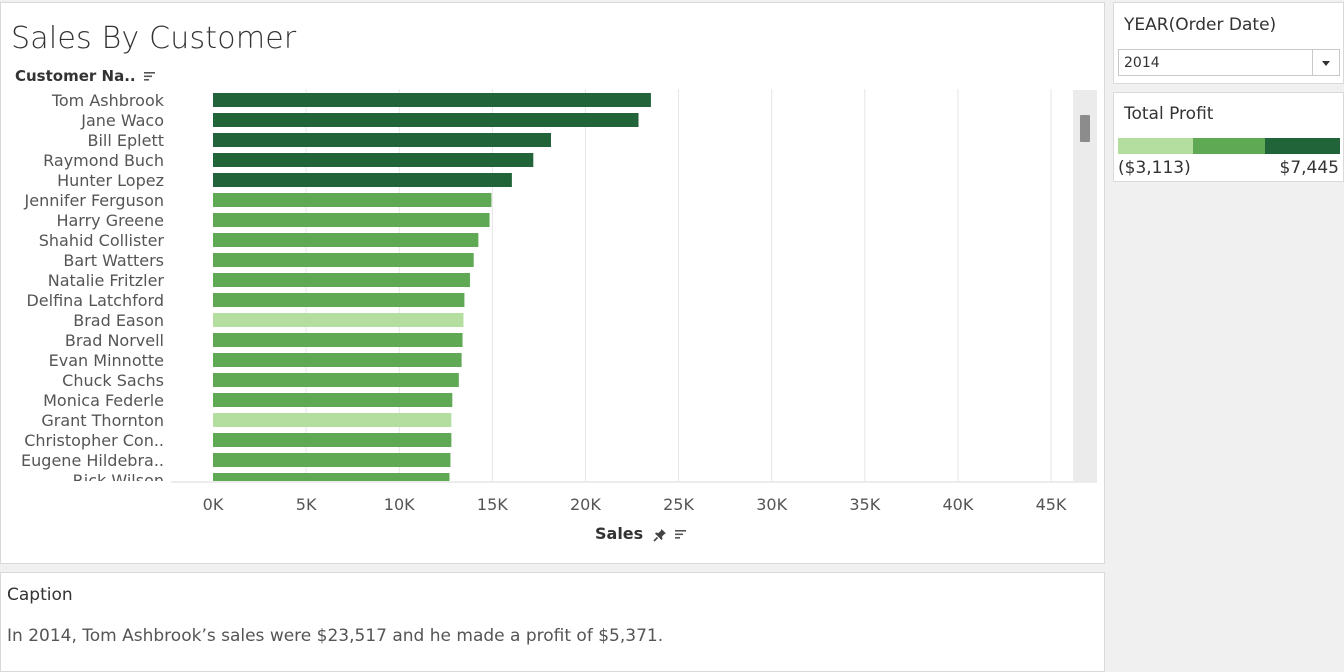  What do you see at coordinates (1302, 146) in the screenshot?
I see `legend-segment-high` at bounding box center [1302, 146].